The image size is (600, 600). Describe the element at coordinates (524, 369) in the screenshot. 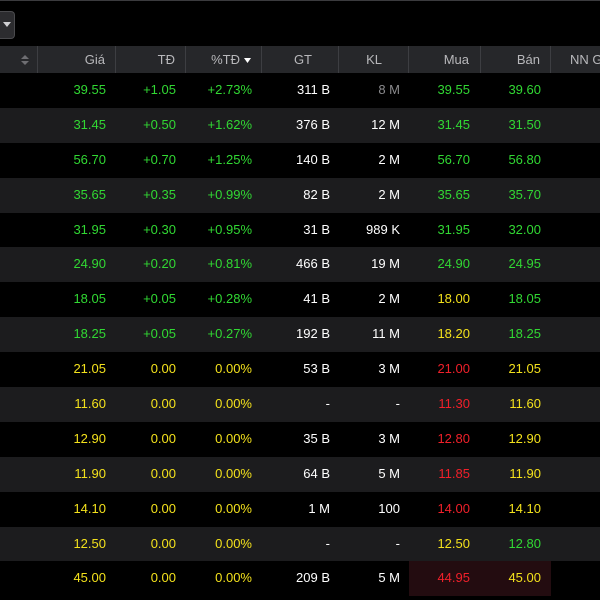

I see `cell-sell: 21.05` at that location.